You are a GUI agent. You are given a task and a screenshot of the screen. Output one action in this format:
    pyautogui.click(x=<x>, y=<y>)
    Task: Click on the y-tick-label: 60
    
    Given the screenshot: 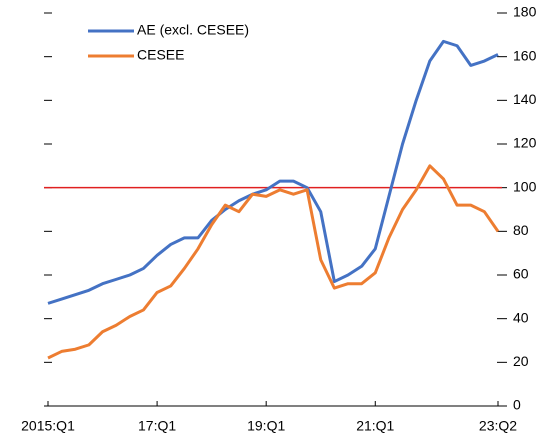 What is the action you would take?
    pyautogui.click(x=521, y=274)
    